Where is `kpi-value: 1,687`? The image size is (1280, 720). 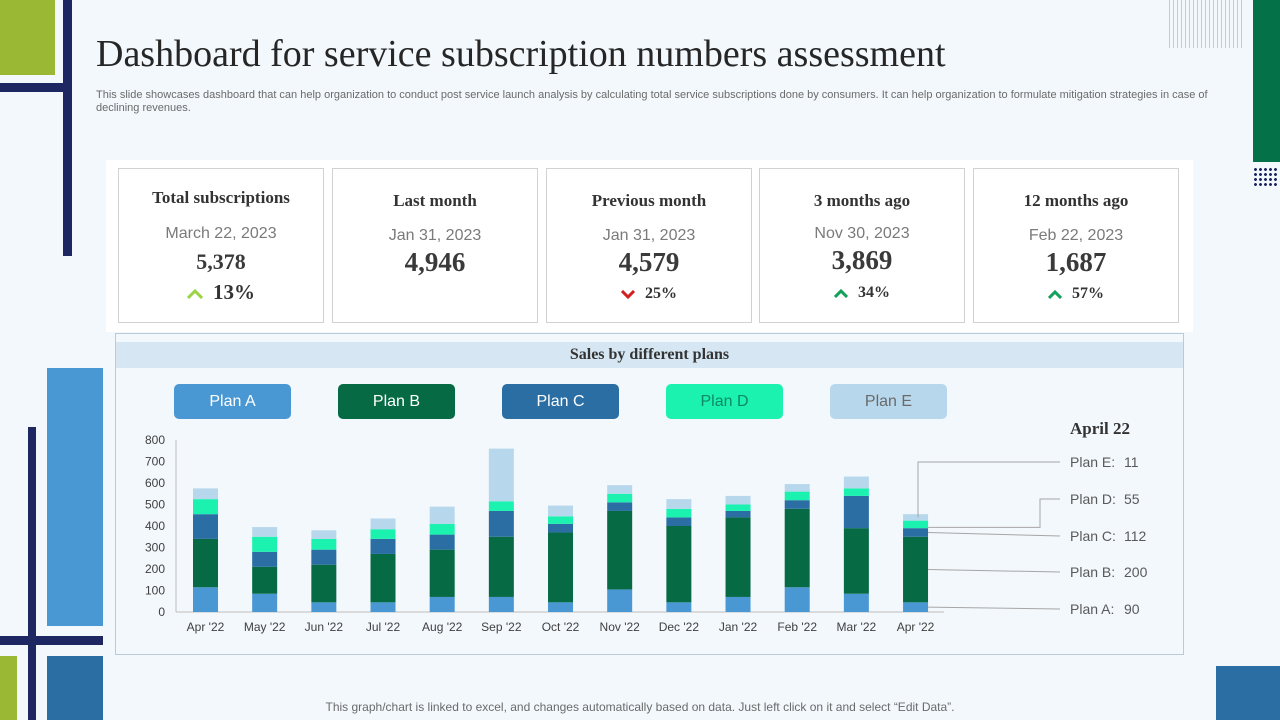 kpi-value: 1,687 is located at coordinates (1076, 262).